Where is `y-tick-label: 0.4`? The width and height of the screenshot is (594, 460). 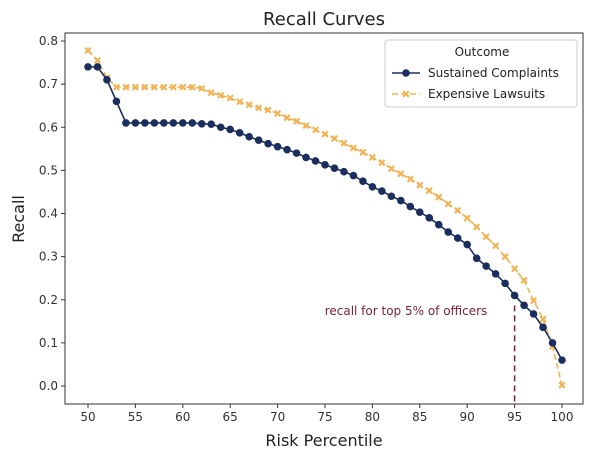
y-tick-label: 0.4 is located at coordinates (48, 214).